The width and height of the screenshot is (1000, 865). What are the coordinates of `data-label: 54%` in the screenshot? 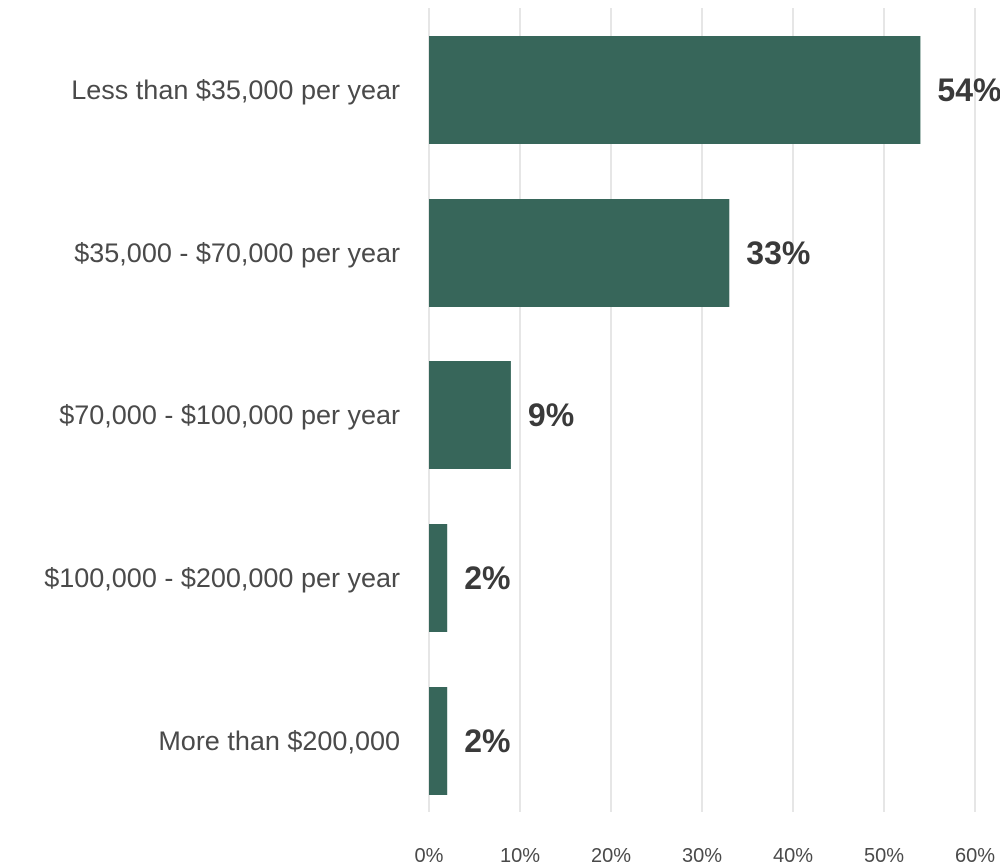 It's located at (968, 90).